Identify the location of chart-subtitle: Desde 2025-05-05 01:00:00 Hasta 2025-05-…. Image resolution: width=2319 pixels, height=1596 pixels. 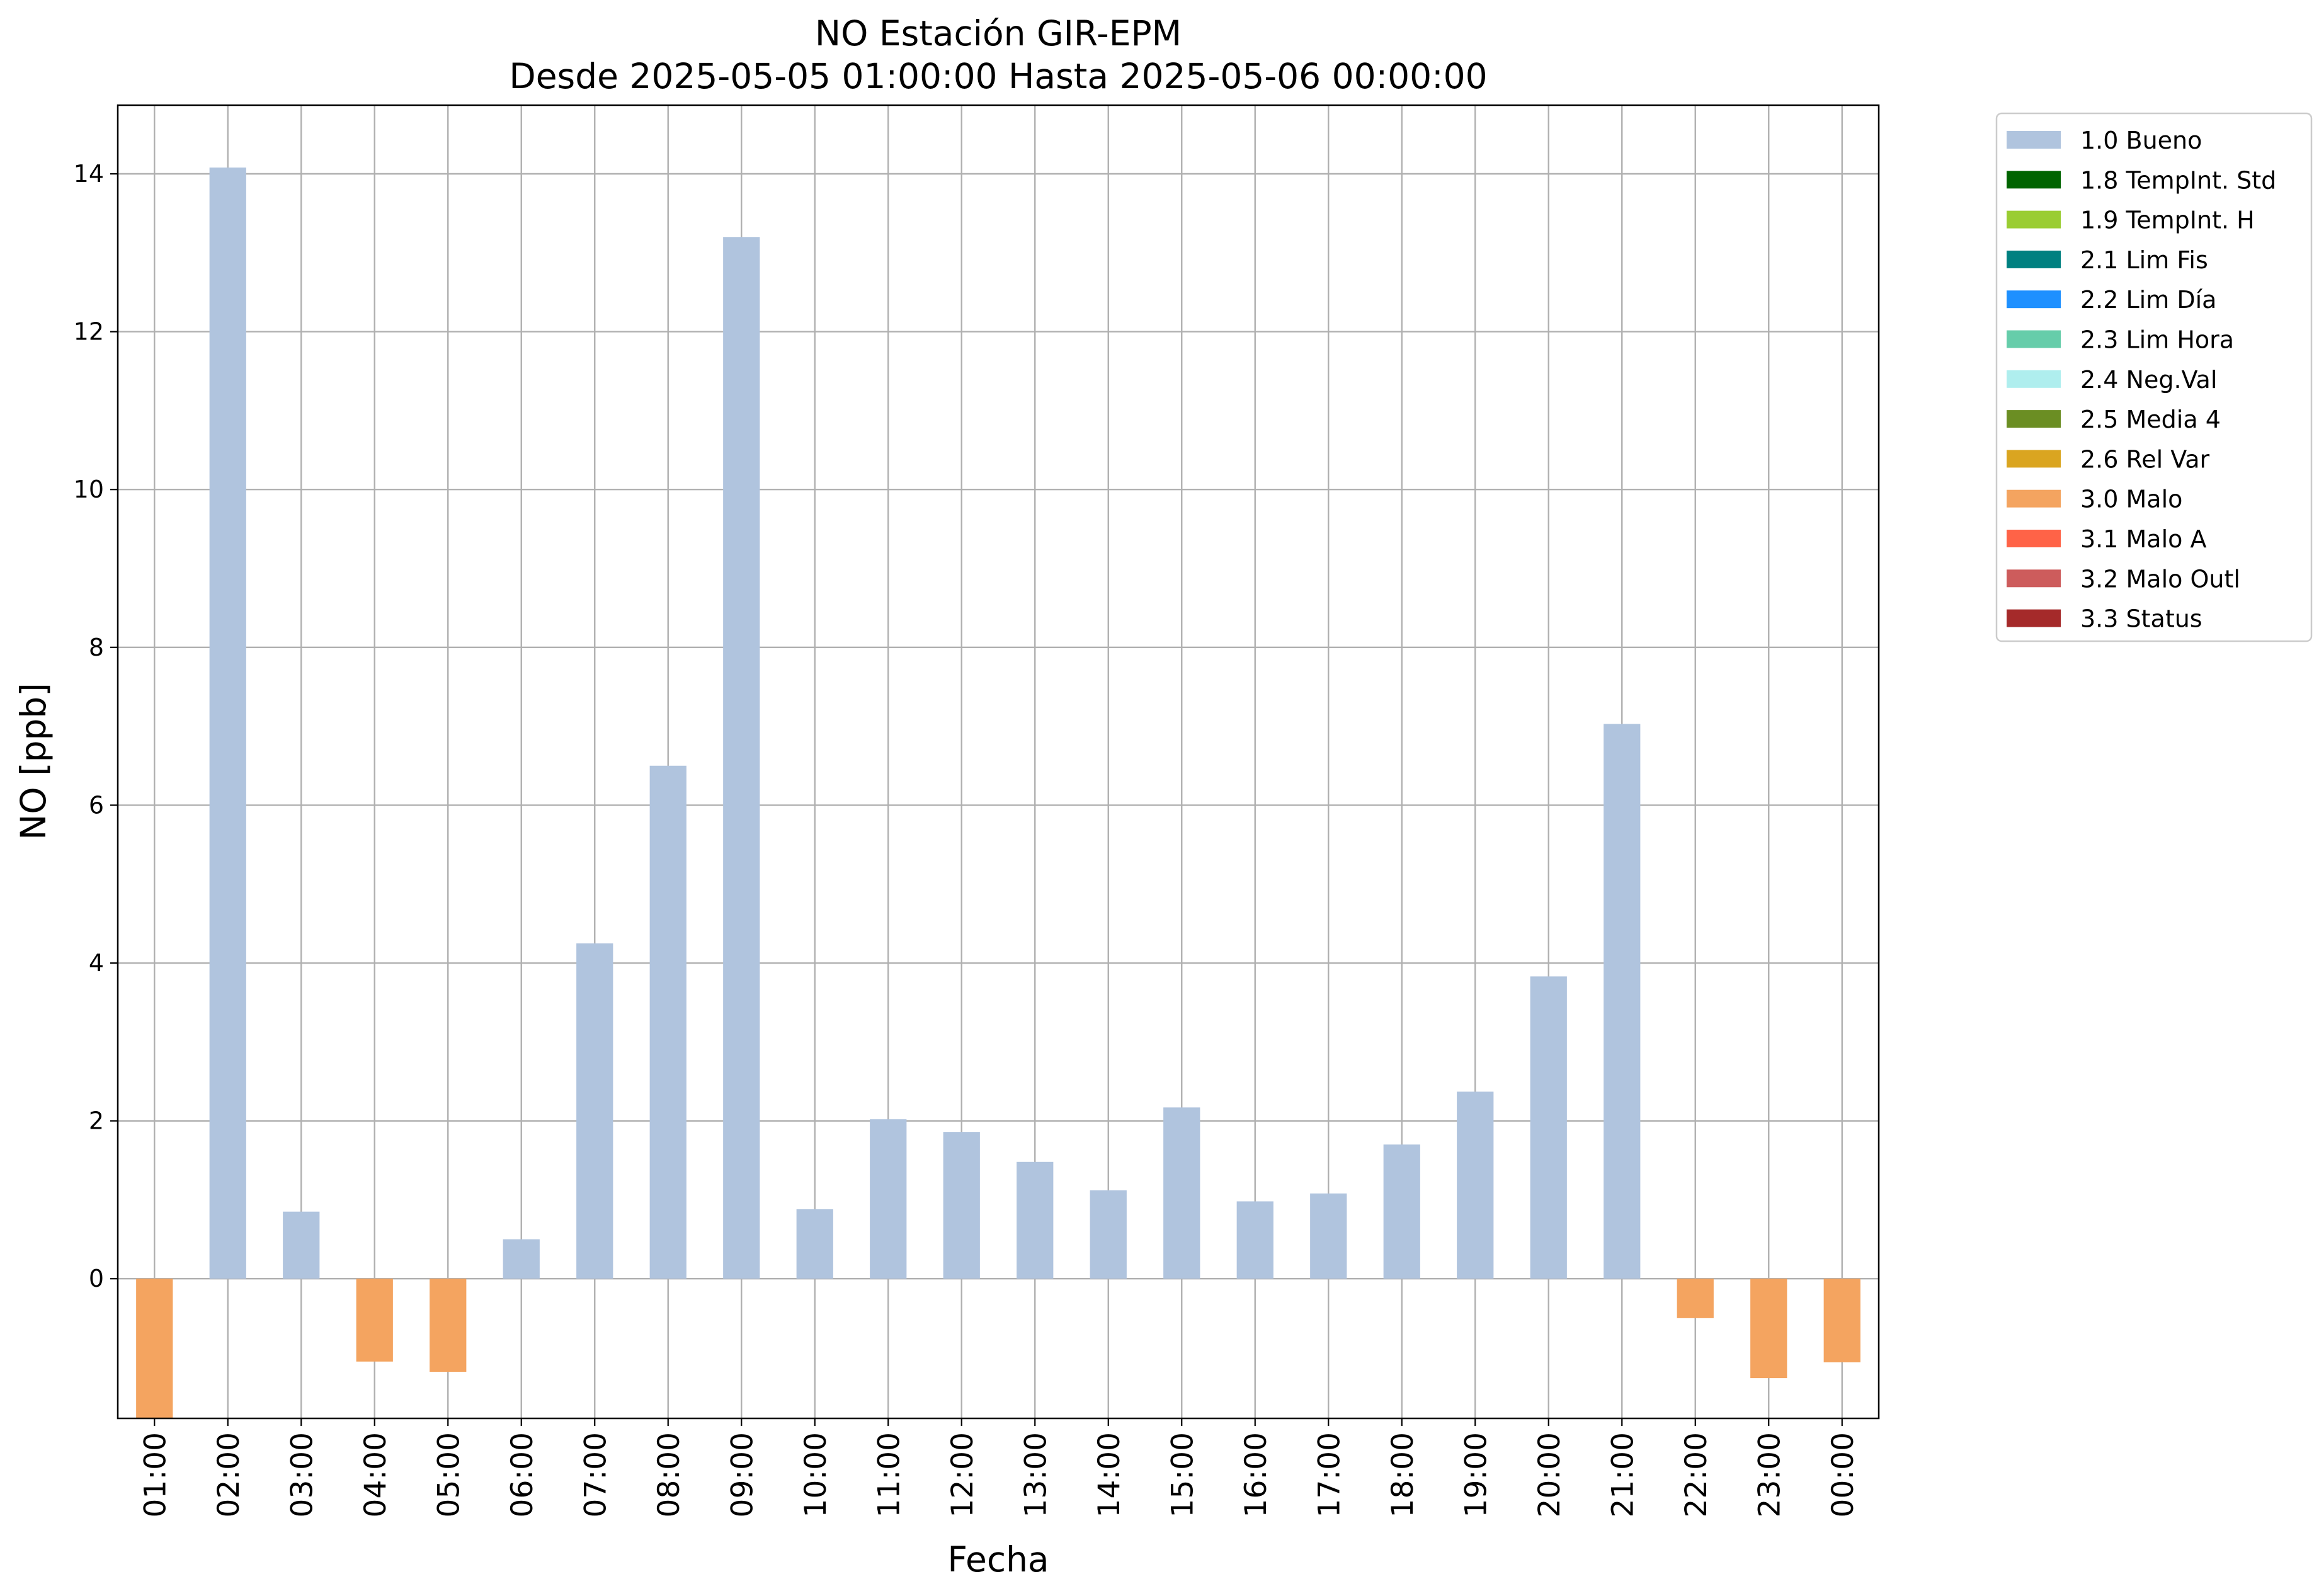
(998, 76).